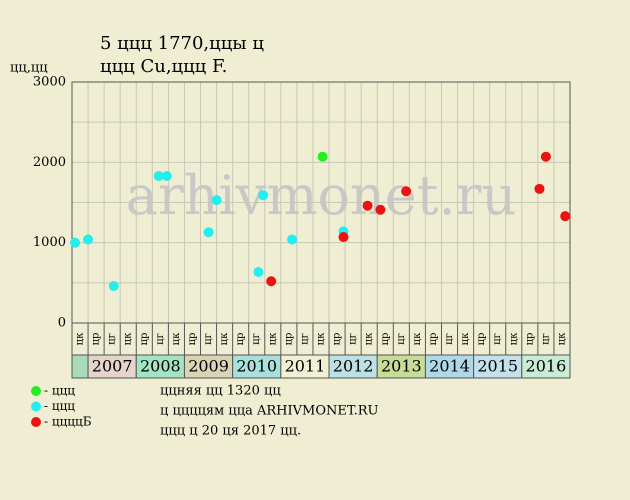 Image resolution: width=630 pixels, height=500 pixels. What do you see at coordinates (49, 162) in the screenshot?
I see `y-tick-label: 2000` at bounding box center [49, 162].